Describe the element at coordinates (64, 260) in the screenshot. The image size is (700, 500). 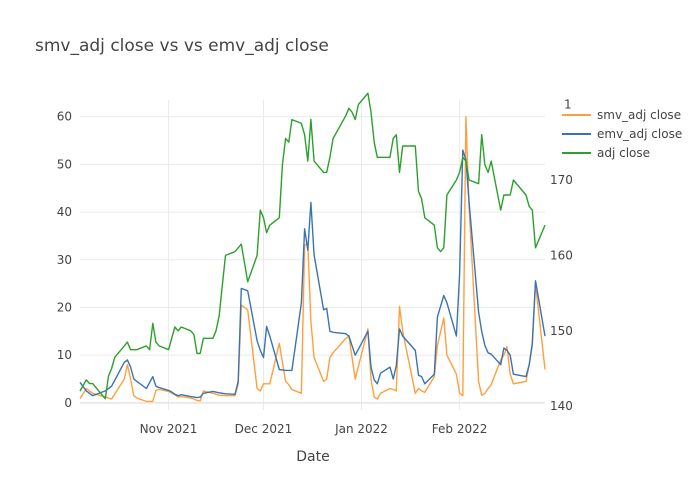
I see `y-left-tick-label: 30` at that location.